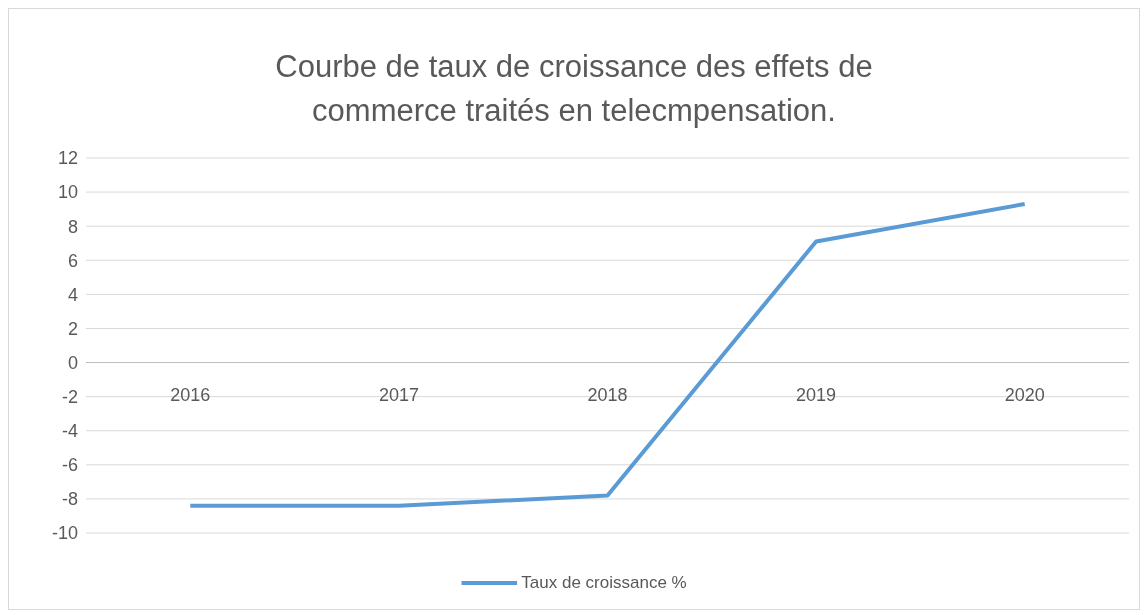 The height and width of the screenshot is (615, 1146). I want to click on y-tick-label: 6, so click(72, 260).